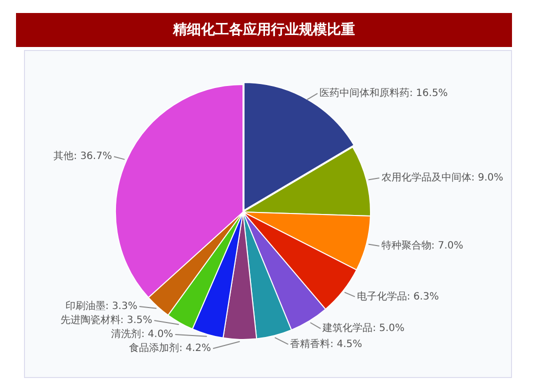 The height and width of the screenshot is (387, 540). Describe the element at coordinates (406, 246) in the screenshot. I see `slice-label: 特种聚合物` at that location.